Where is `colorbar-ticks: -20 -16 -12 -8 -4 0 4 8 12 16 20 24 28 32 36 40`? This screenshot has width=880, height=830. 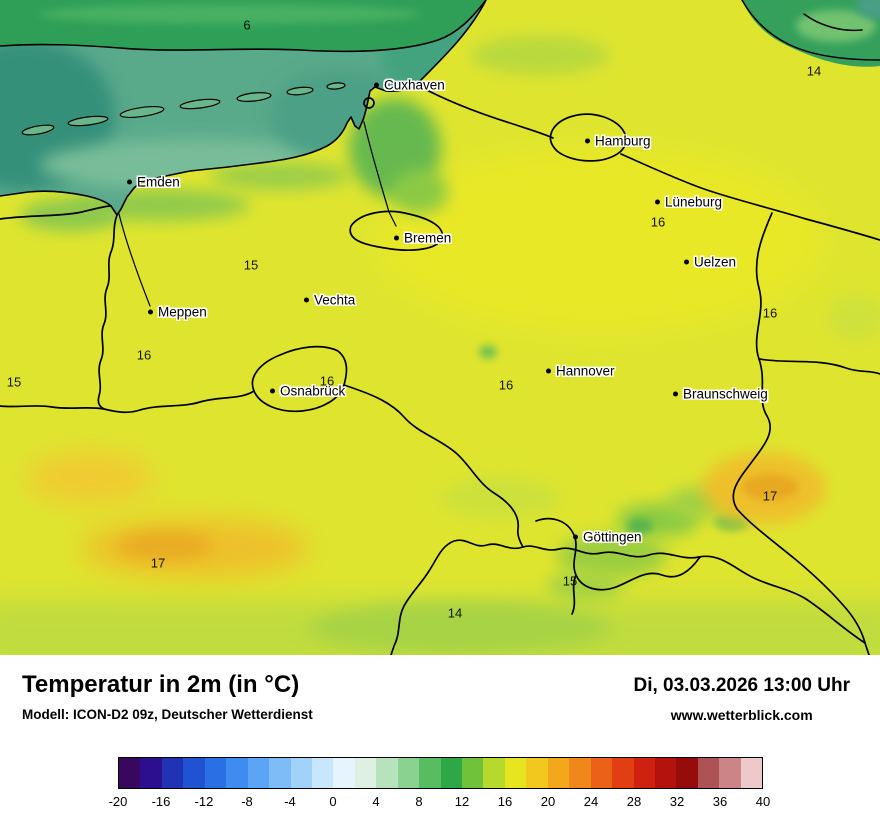 colorbar-ticks: -20 -16 -12 -8 -4 0 4 8 12 16 20 24 28 32 36 40 is located at coordinates (440, 804).